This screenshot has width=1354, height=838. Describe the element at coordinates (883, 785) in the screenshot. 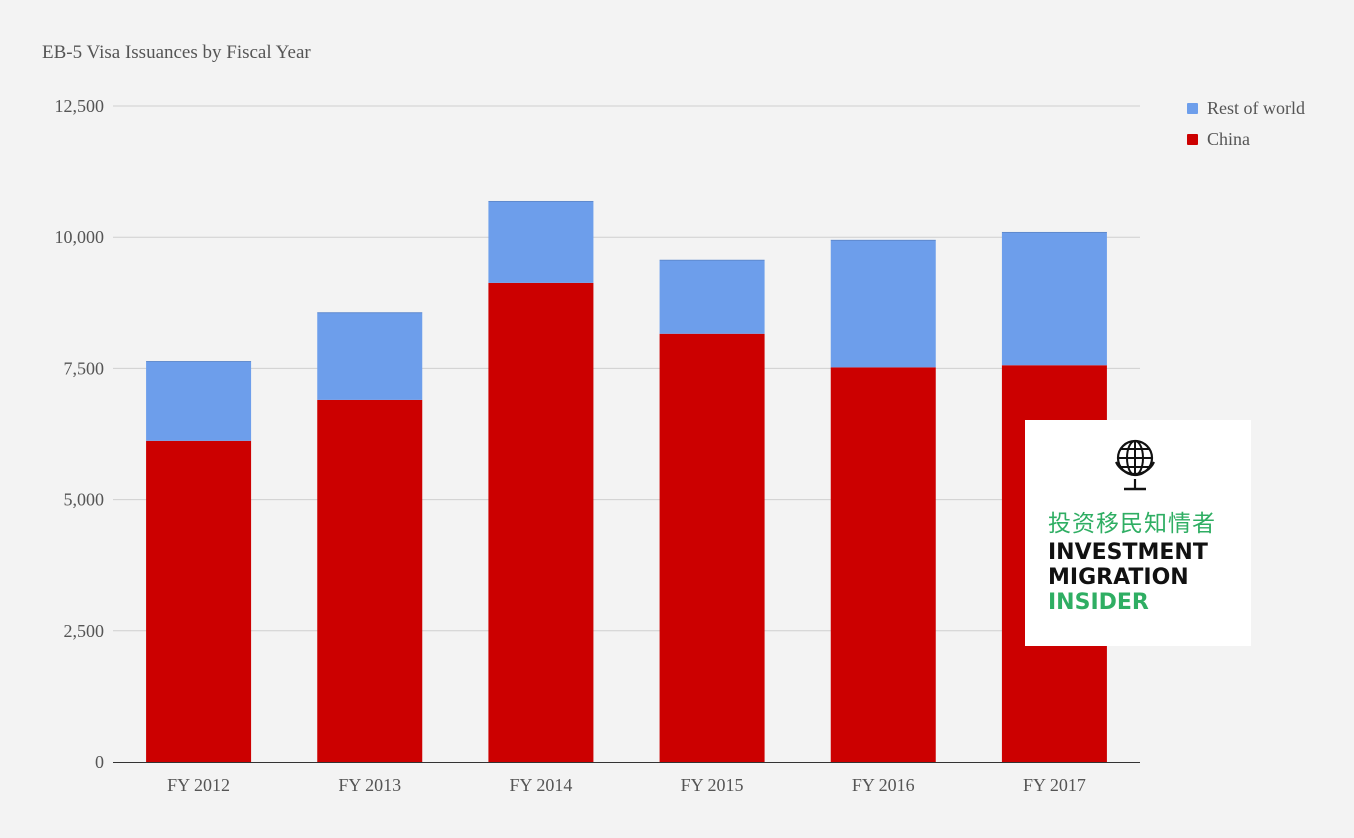

I see `x-tick-label: FY 2016` at that location.